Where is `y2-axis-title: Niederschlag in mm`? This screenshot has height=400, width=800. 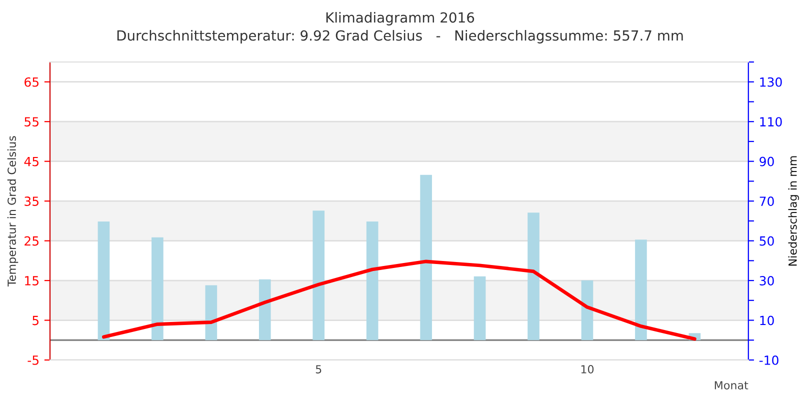
y2-axis-title: Niederschlag in mm is located at coordinates (793, 211).